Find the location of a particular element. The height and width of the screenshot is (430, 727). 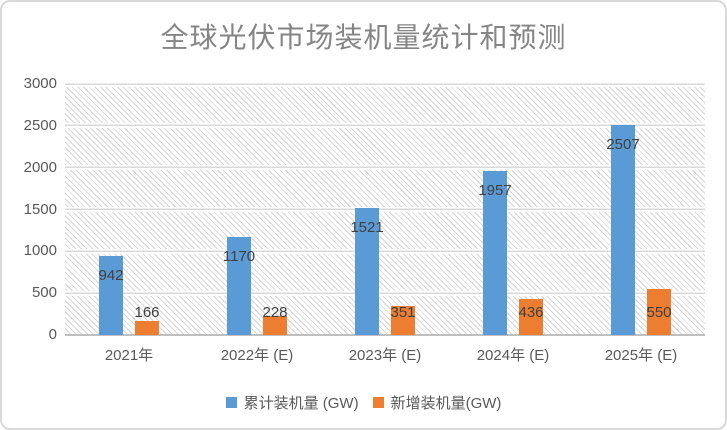

legend-item-cumulative: 累计装机量 (GW) is located at coordinates (292, 402).